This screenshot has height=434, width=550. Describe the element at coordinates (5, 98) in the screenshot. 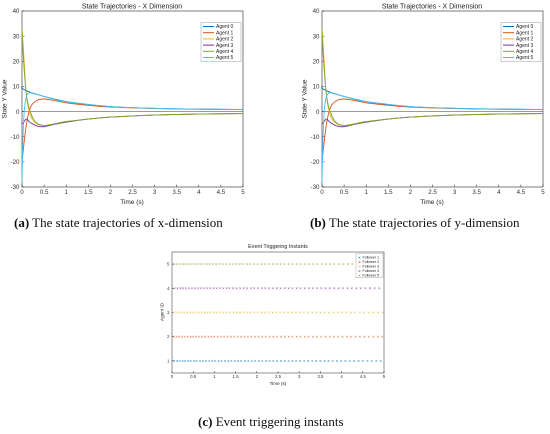

I see `y-axis-label: State Y Value` at that location.